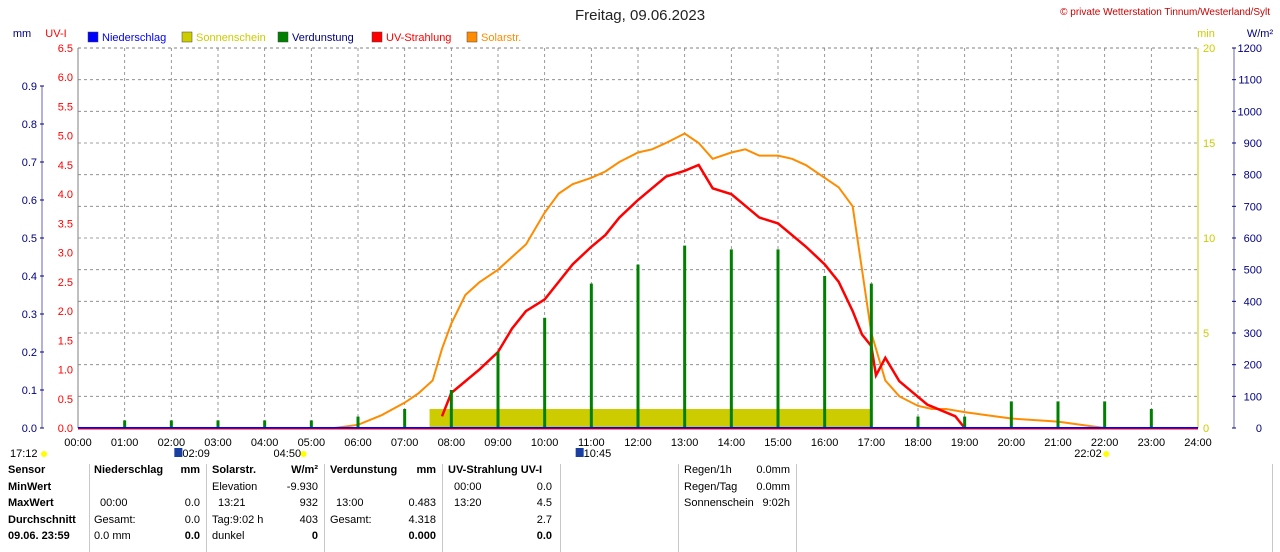  What do you see at coordinates (422, 536) in the screenshot?
I see `verdunstung-current: 0.000` at bounding box center [422, 536].